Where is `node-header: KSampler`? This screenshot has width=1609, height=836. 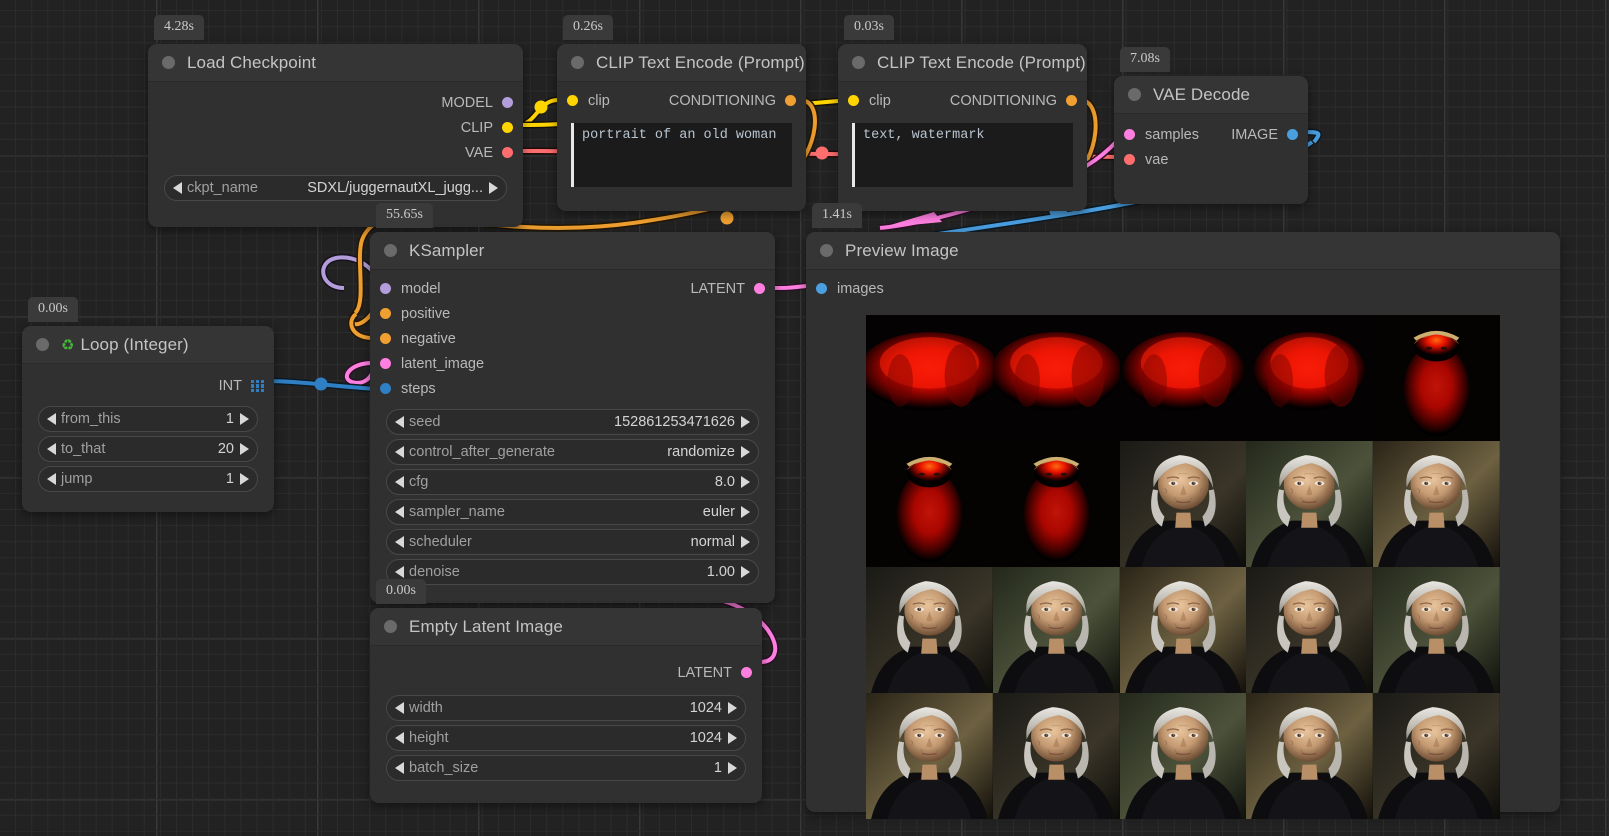
node-header: KSampler is located at coordinates (572, 251).